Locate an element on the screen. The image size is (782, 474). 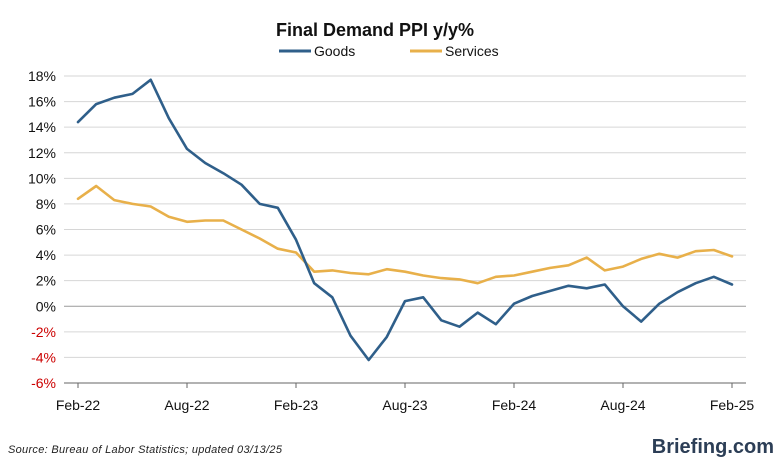
y-tick-label: 2% is located at coordinates (46, 281).